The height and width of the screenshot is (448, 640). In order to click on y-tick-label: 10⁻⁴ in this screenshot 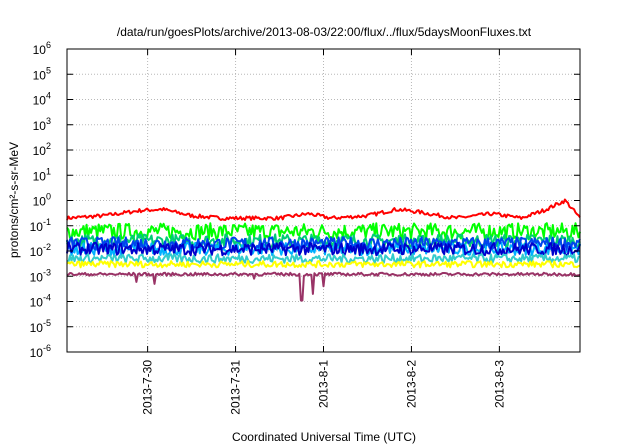, I will do `click(40, 301)`.